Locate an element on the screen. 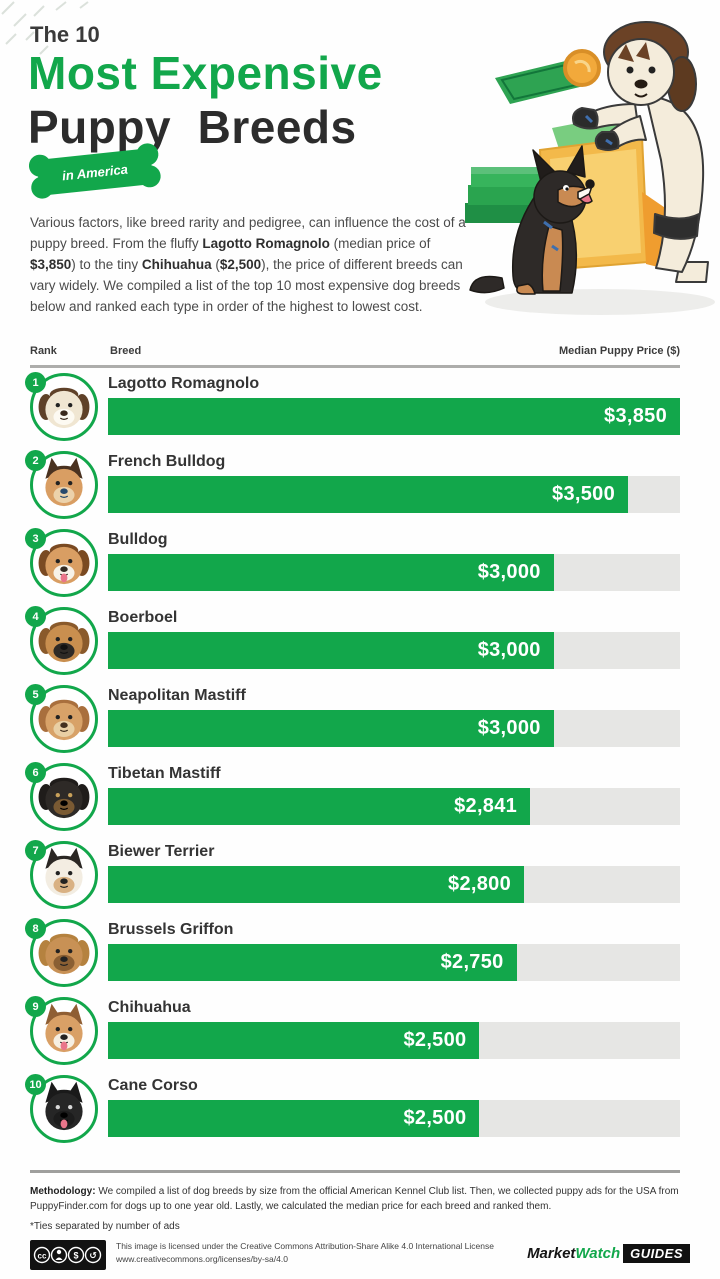  price-bar-track: $2,800 is located at coordinates (394, 884).